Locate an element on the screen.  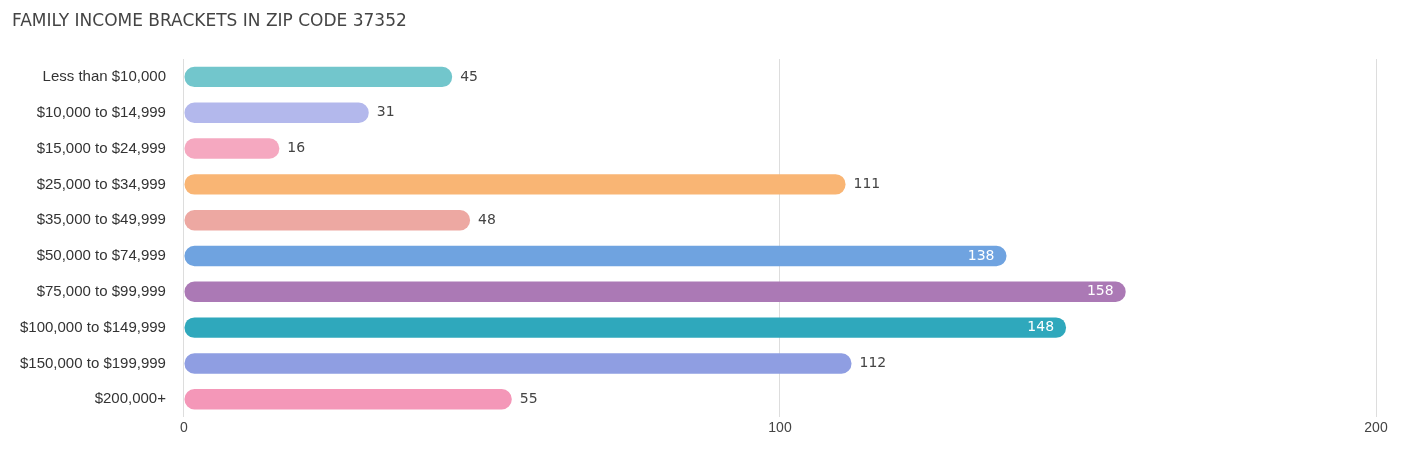
data-label: 31 is located at coordinates (385, 111).